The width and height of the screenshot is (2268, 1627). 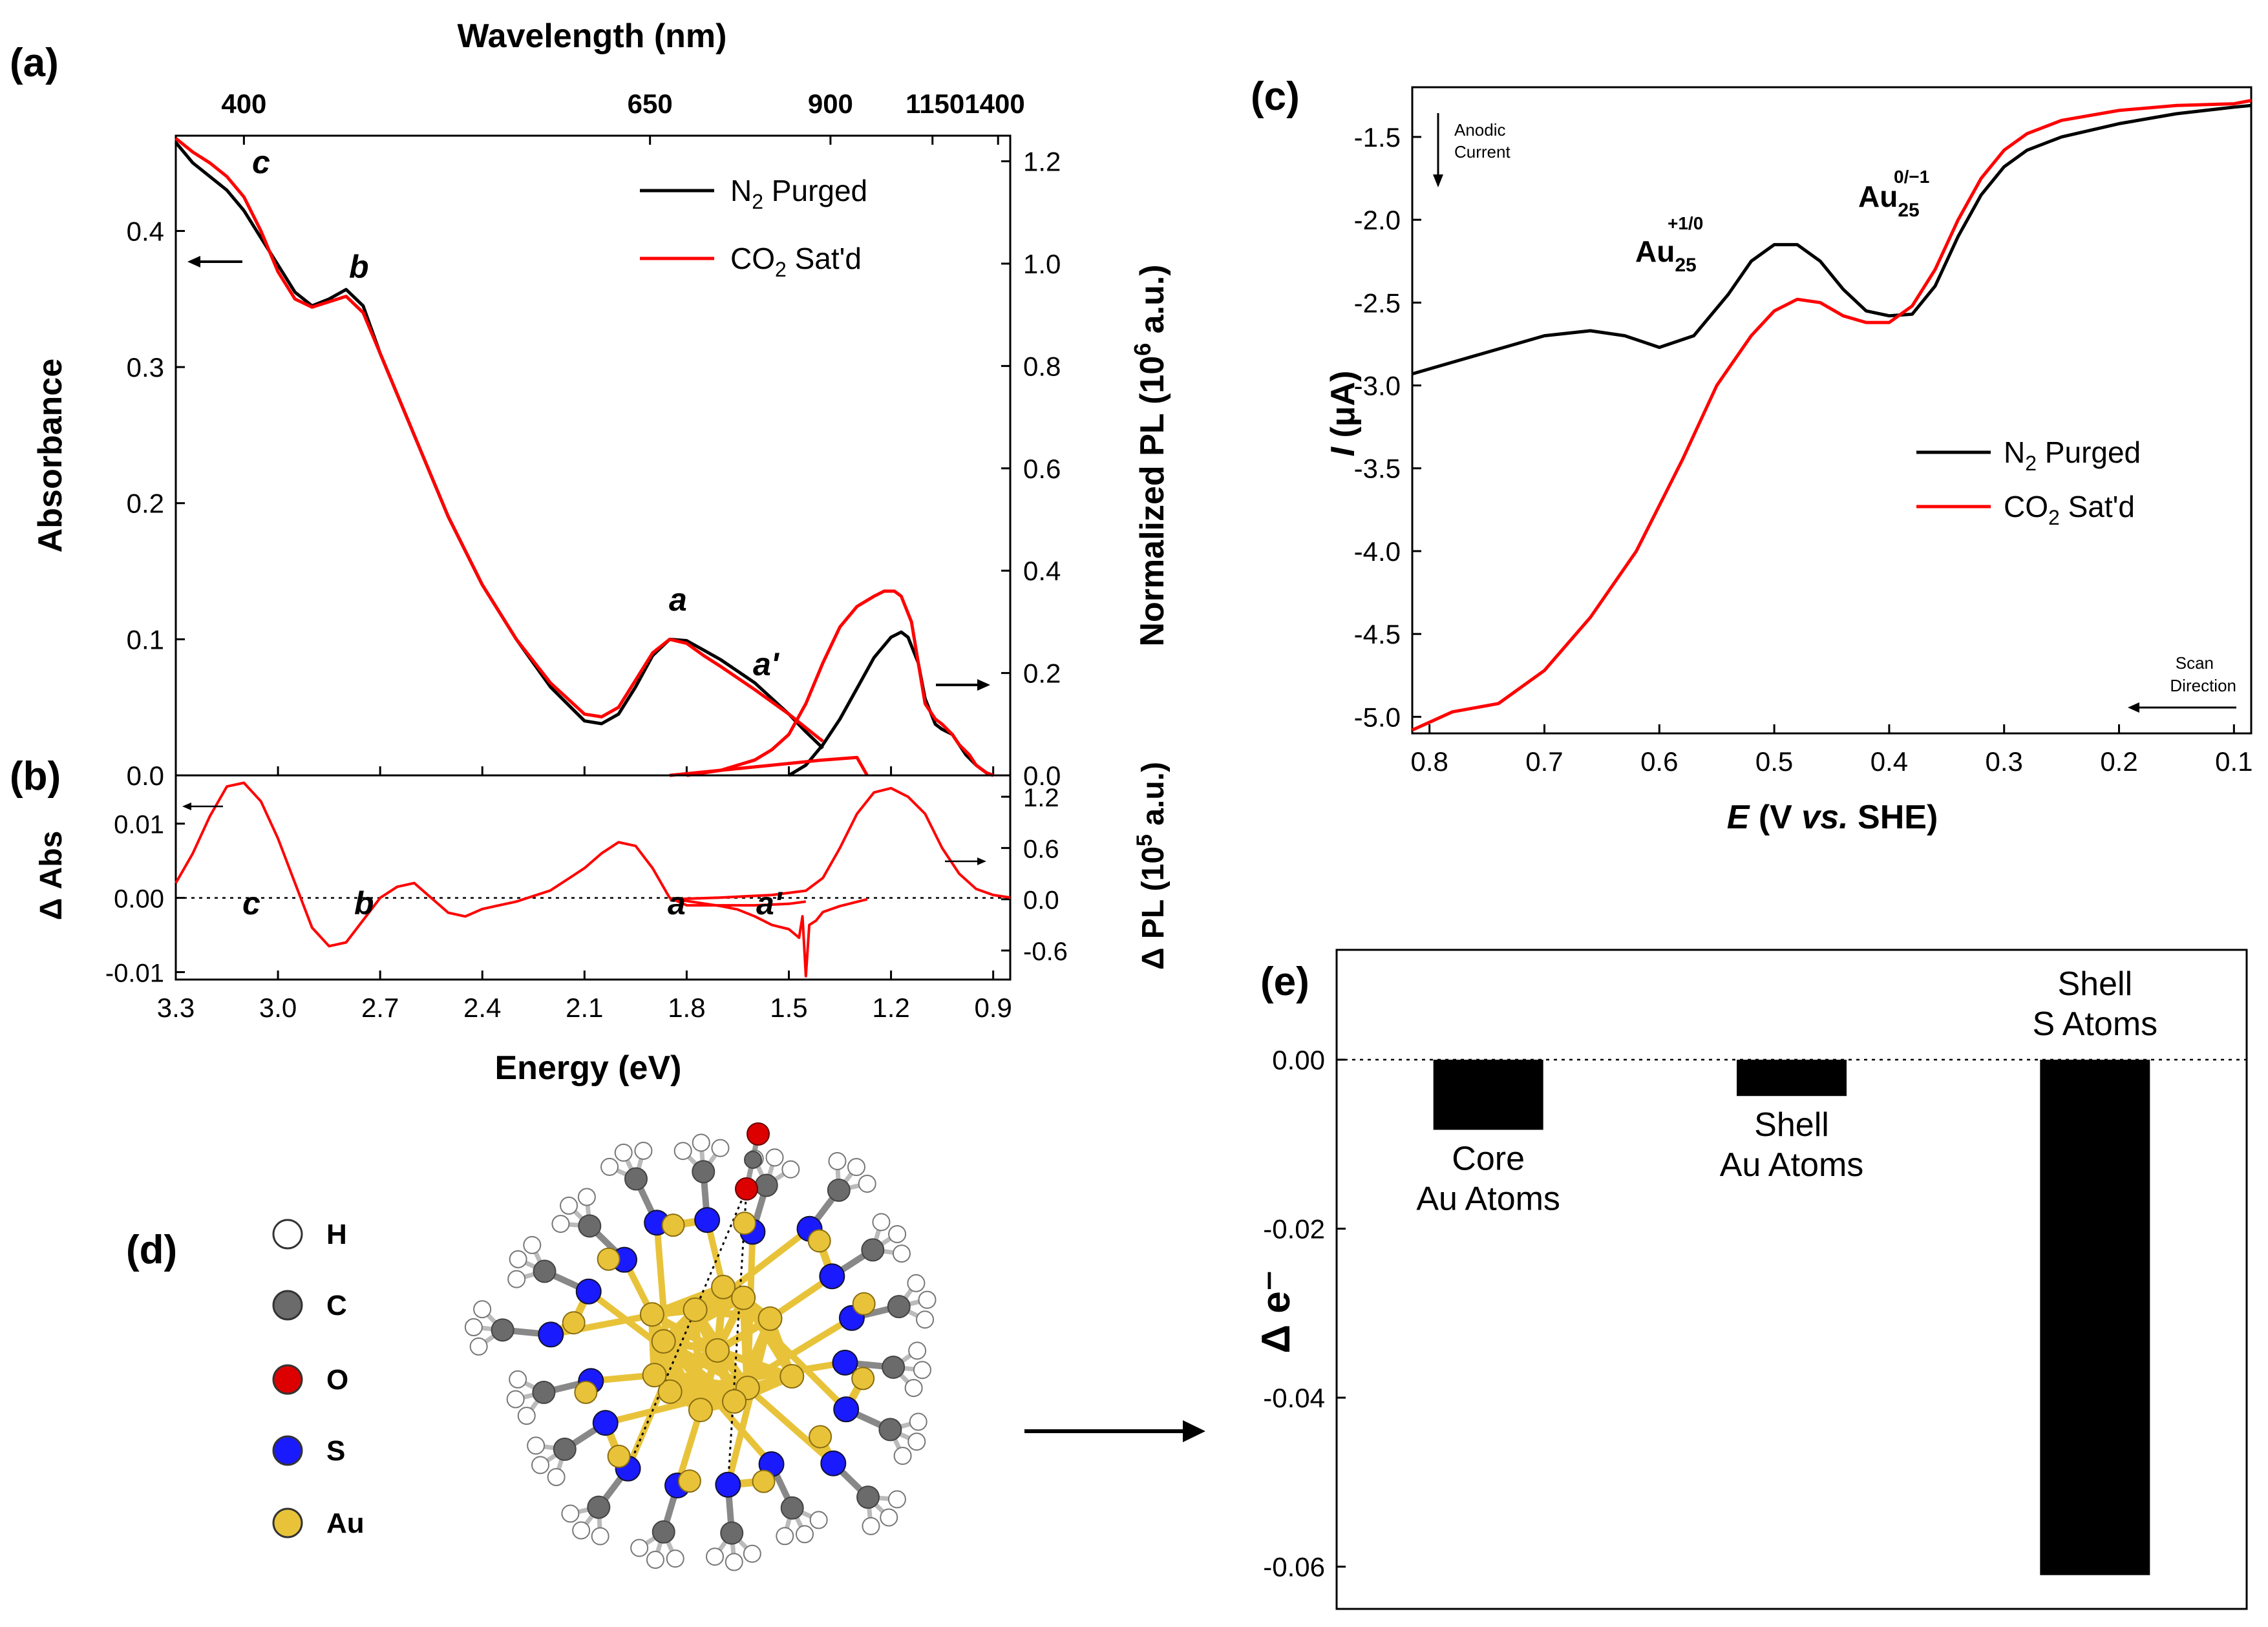 I want to click on co2-c-atom, so click(x=753, y=1160).